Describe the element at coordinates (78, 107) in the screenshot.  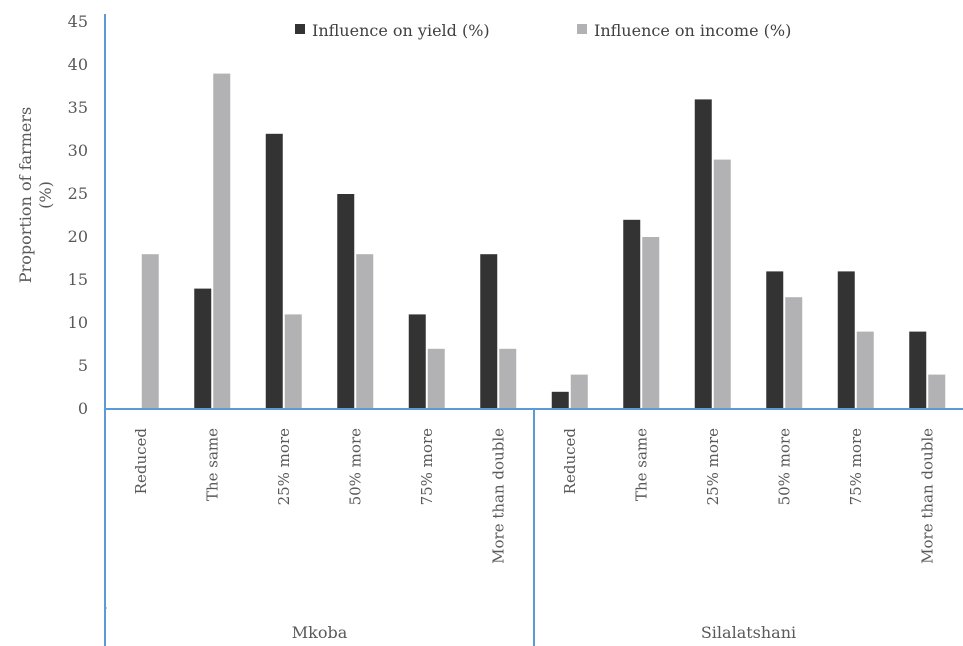
I see `y-tick-label: 35` at that location.